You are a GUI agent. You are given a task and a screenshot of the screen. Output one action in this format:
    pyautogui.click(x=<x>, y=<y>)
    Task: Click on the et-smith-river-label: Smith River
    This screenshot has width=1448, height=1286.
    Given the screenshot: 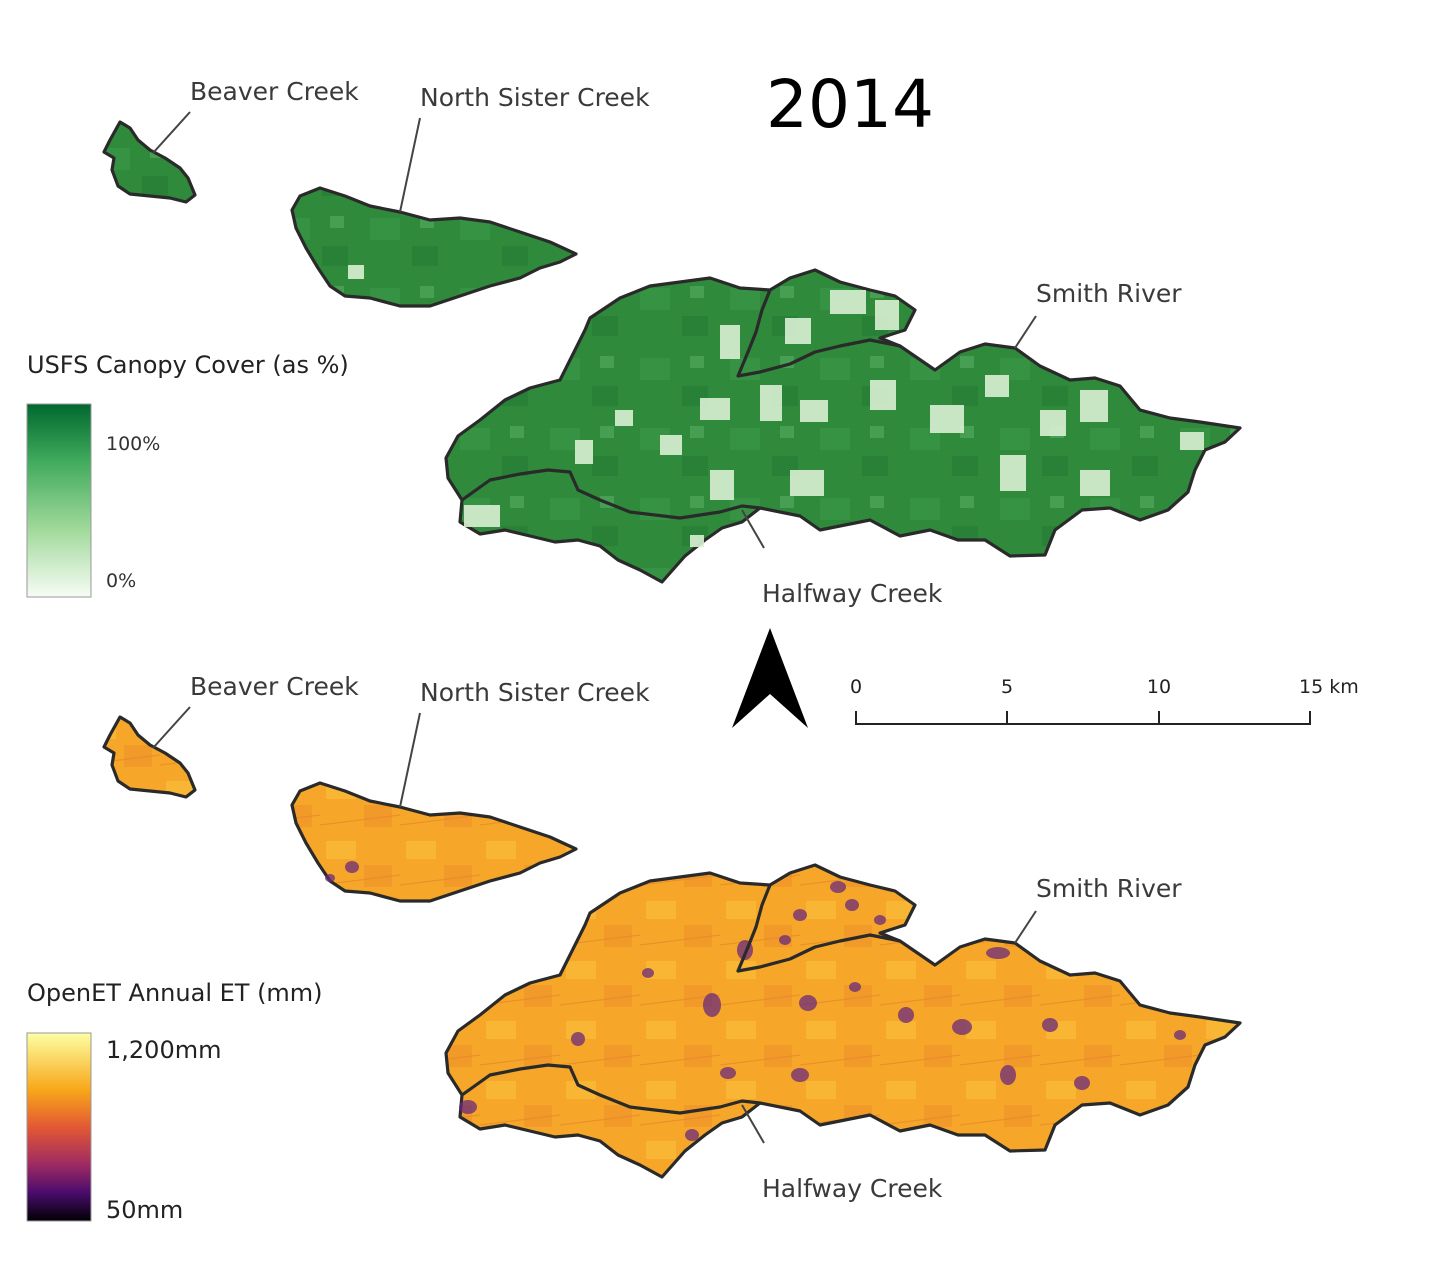 What is the action you would take?
    pyautogui.click(x=1109, y=888)
    